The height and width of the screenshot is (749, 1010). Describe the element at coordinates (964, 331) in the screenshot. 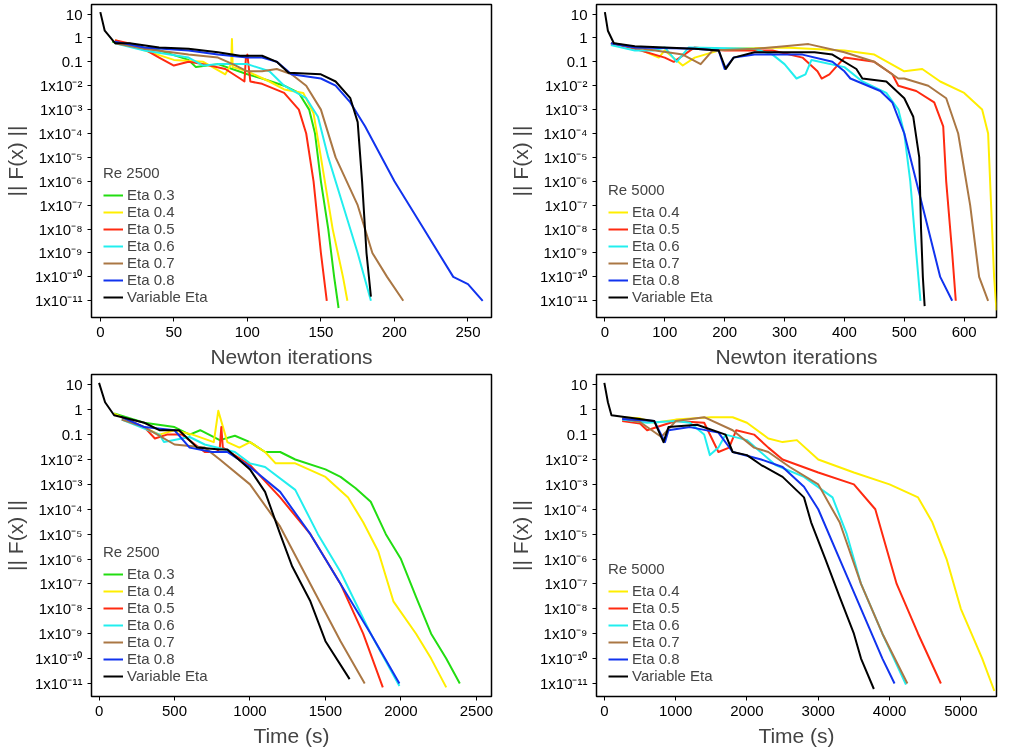

I see `x-tick-label: 600` at that location.